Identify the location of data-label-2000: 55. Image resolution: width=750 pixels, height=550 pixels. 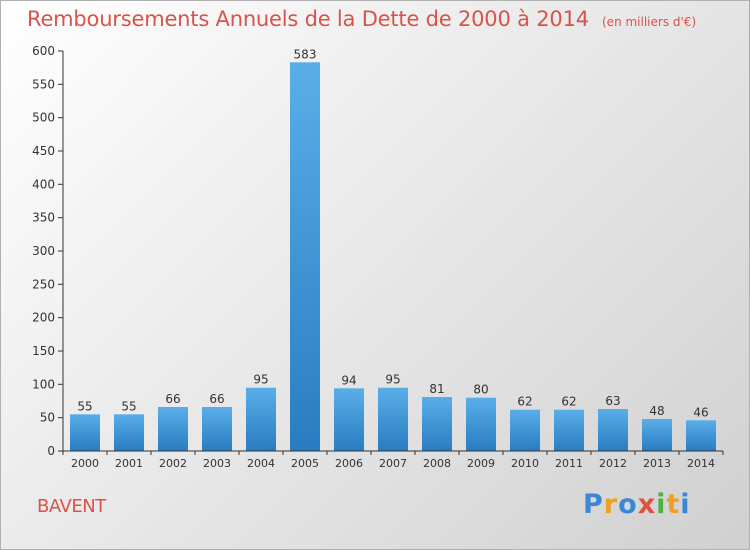
(84, 406).